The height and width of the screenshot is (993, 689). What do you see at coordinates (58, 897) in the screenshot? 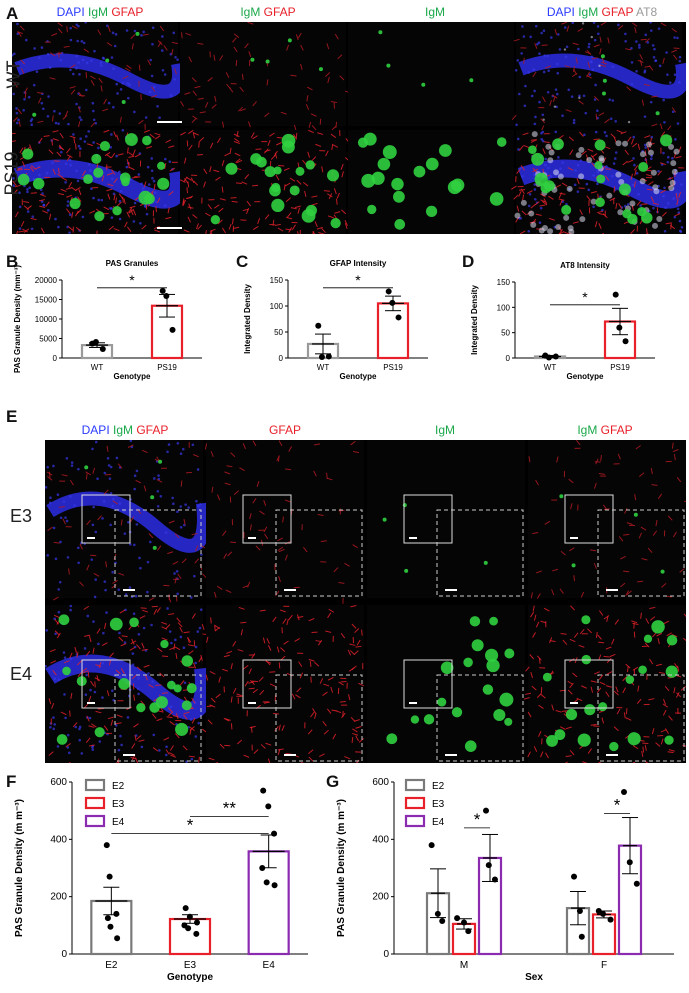
I see `y-tick-label: 200` at bounding box center [58, 897].